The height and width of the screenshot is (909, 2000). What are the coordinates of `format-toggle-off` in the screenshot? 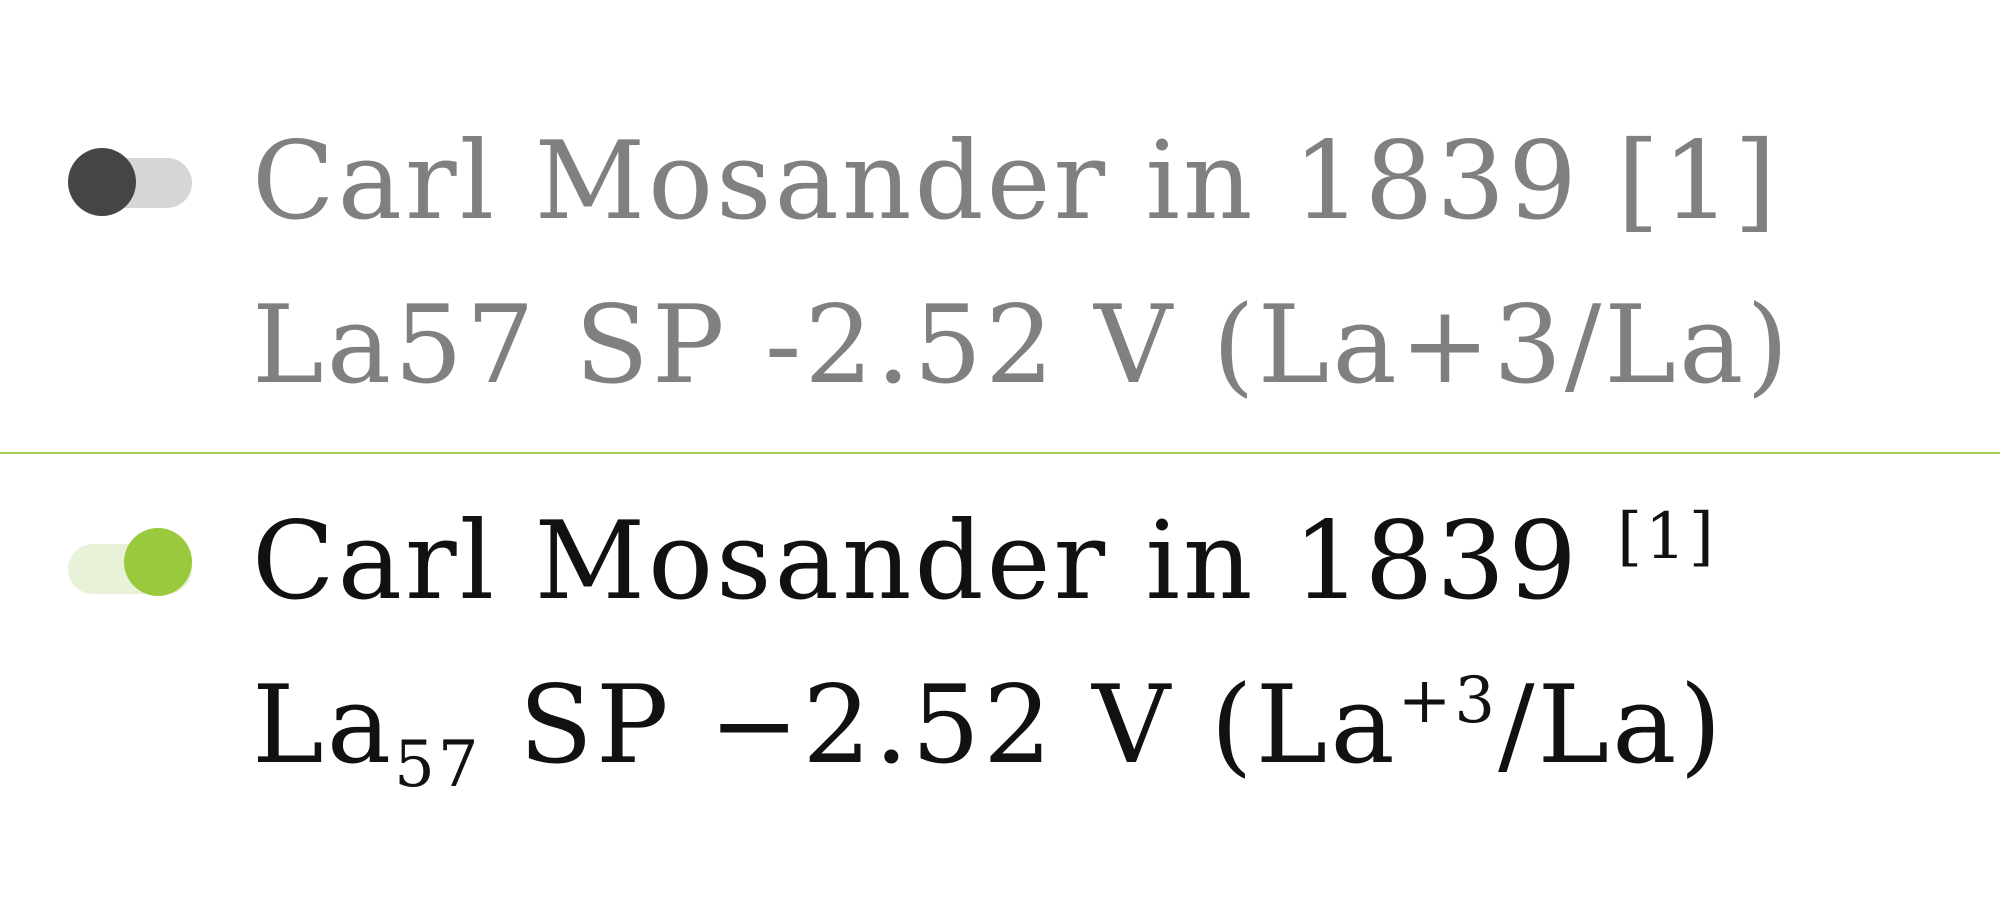 It's located at (130, 183).